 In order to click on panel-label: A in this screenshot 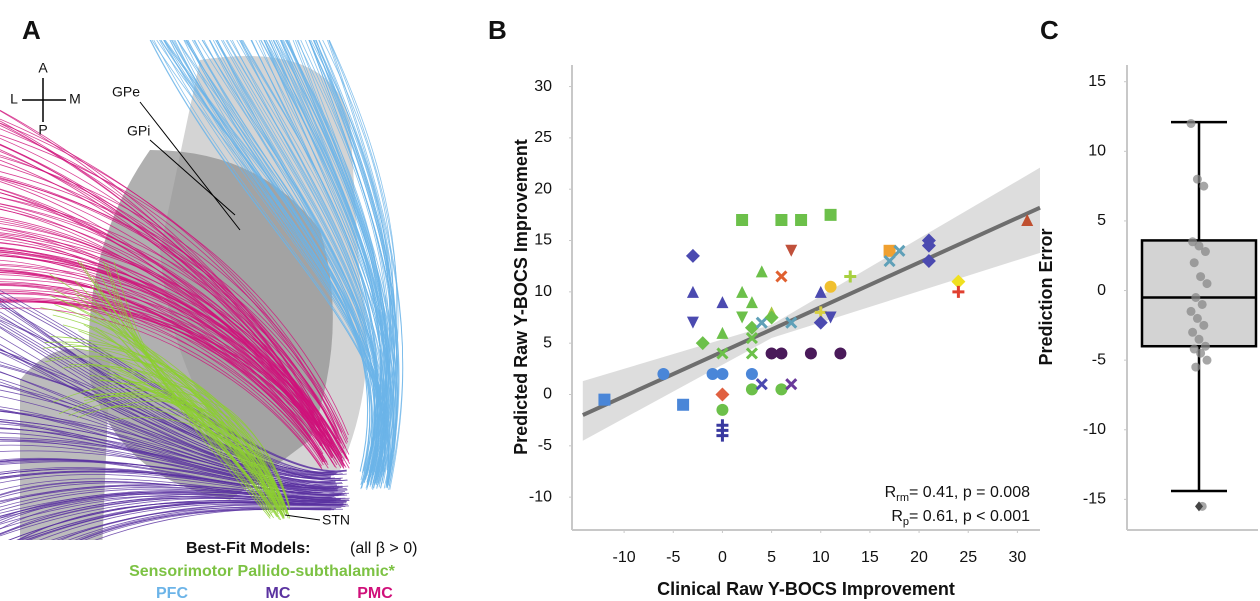, I will do `click(31, 30)`.